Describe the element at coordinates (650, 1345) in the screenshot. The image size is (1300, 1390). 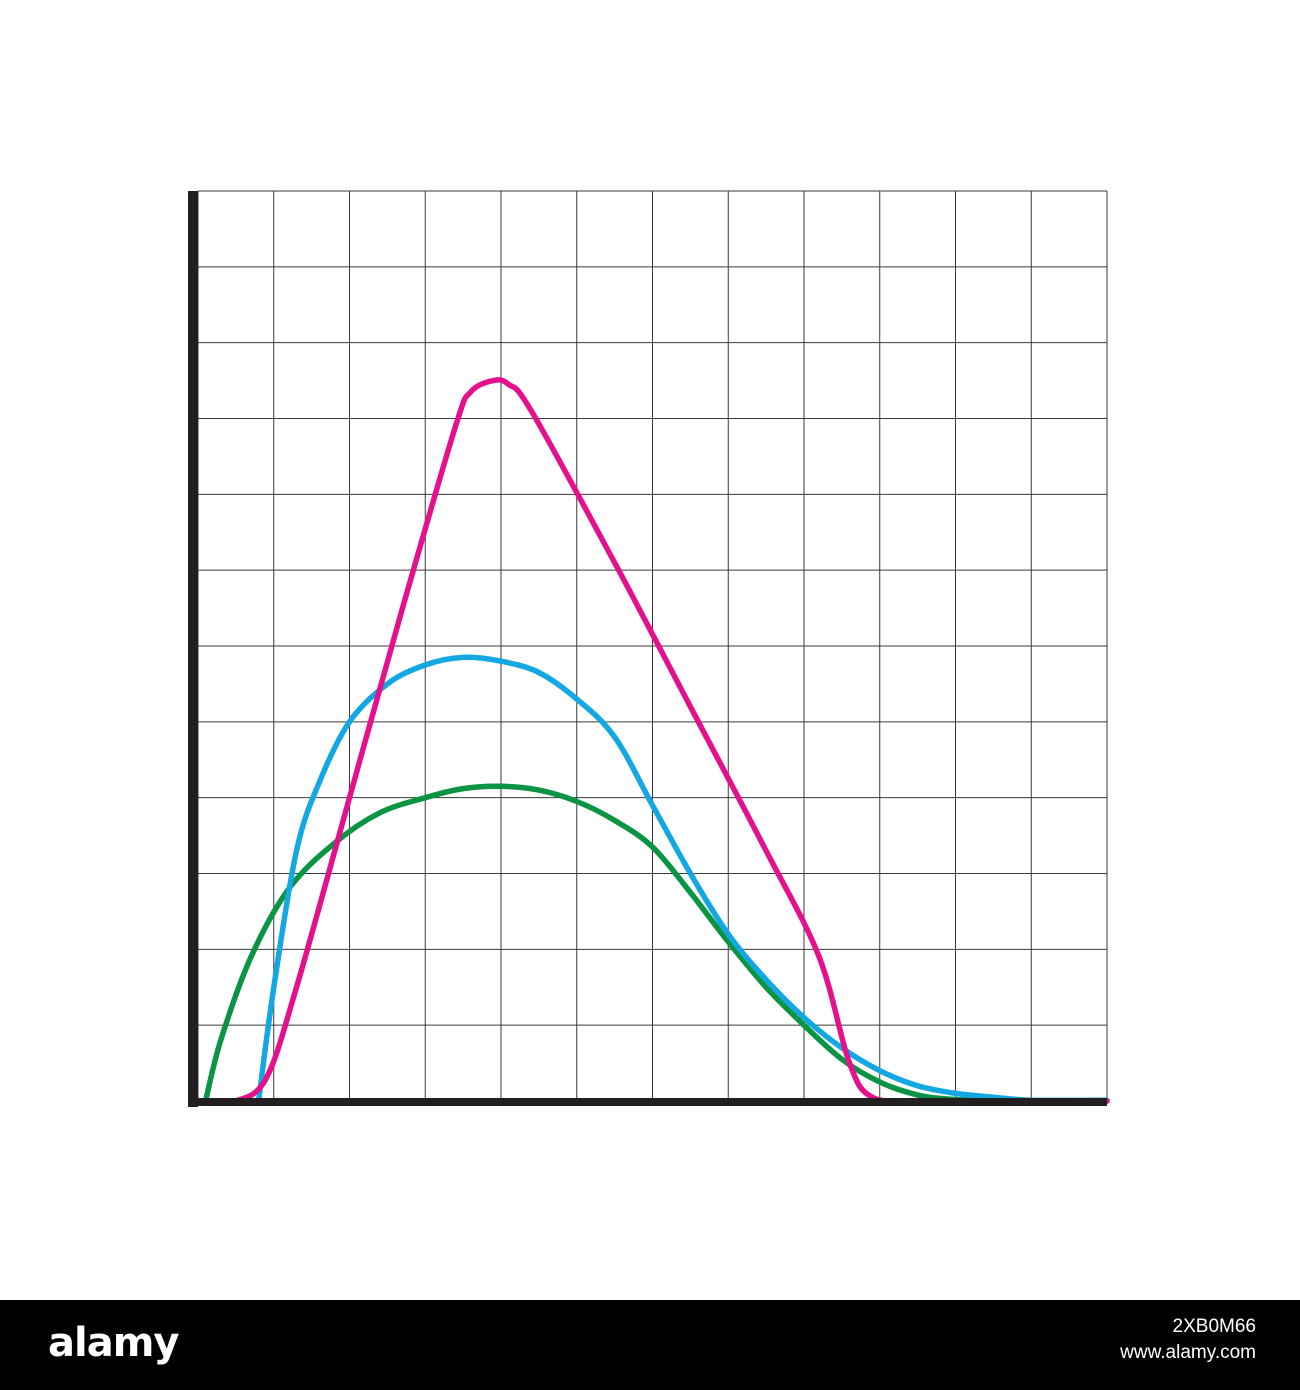
I see `watermark-footer: alamy 2XB0M66 www.alamy.com` at that location.